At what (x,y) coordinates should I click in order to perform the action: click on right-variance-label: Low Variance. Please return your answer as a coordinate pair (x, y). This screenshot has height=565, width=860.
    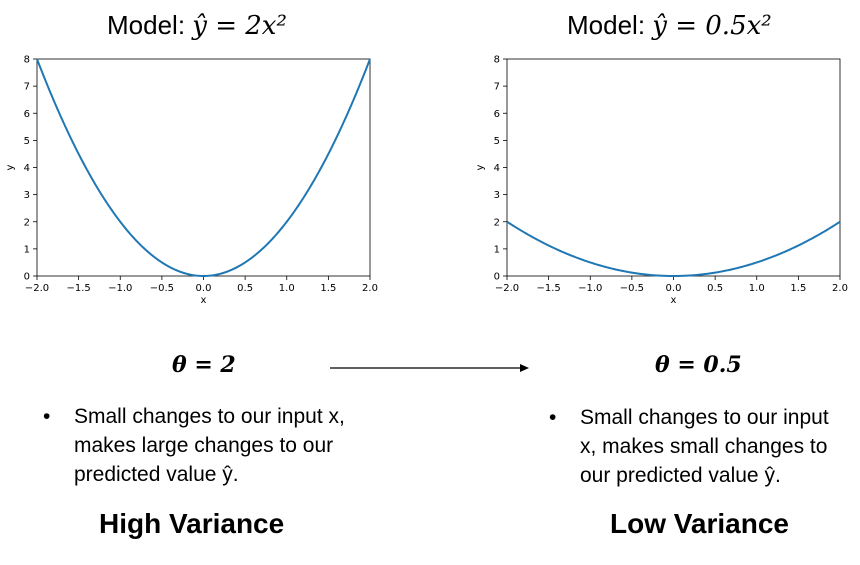
    Looking at the image, I should click on (699, 523).